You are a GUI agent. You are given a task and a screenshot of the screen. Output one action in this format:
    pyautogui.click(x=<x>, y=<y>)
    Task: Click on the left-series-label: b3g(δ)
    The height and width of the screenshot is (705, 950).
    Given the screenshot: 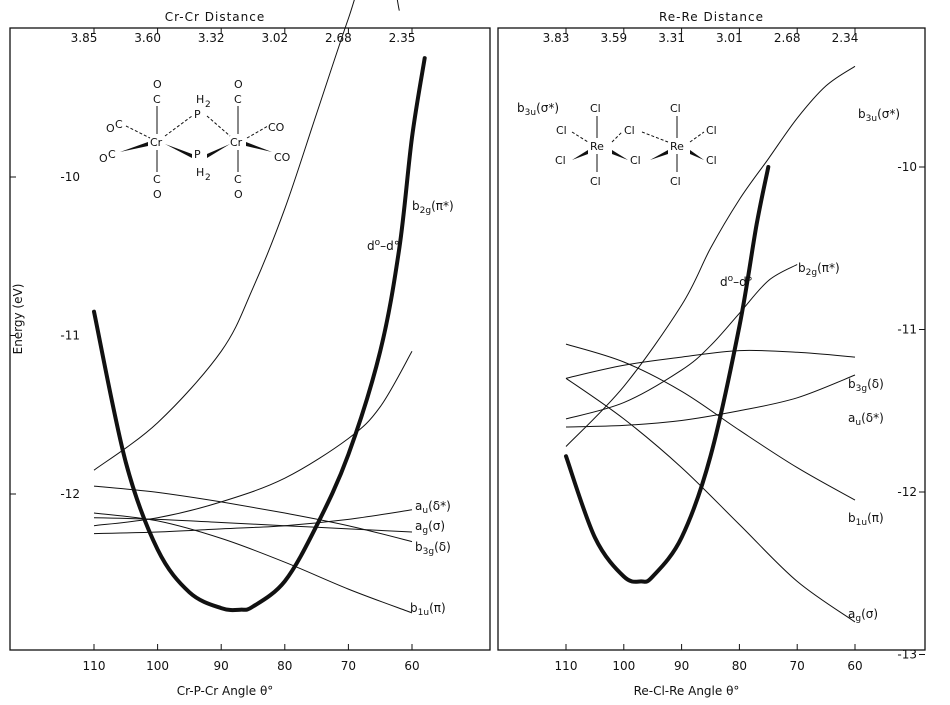 What is the action you would take?
    pyautogui.click(x=433, y=548)
    